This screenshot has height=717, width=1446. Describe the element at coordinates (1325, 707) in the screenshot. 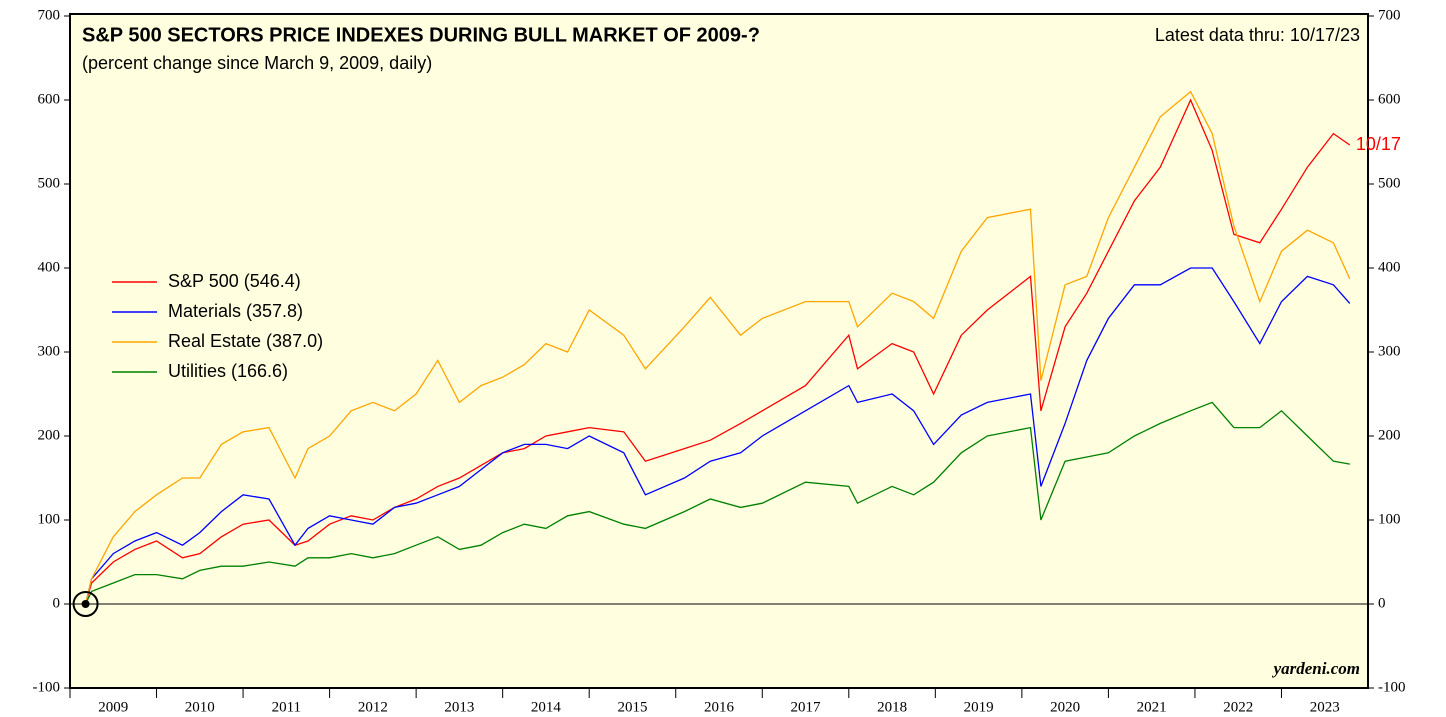

I see `x-tick-label: 2023` at that location.